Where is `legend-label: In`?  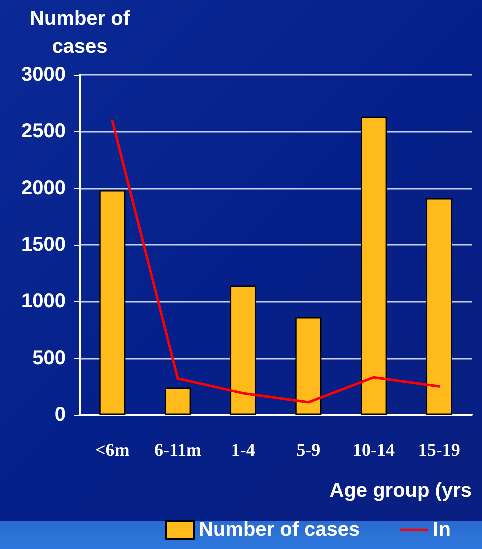
legend-label: In is located at coordinates (442, 530).